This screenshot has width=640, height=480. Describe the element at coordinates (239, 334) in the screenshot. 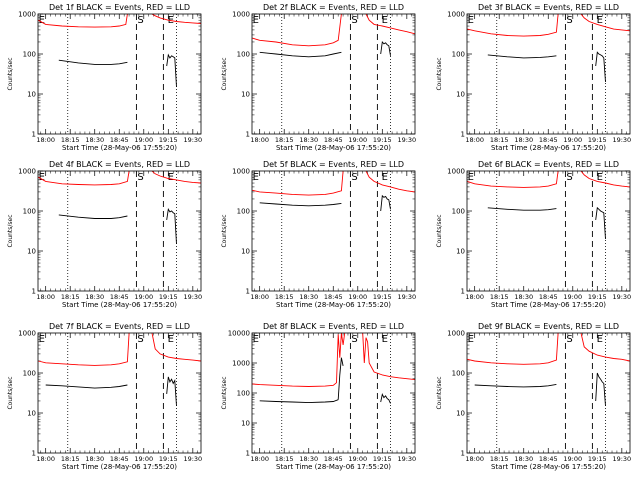

I see `y-tick-label: 10000` at that location.